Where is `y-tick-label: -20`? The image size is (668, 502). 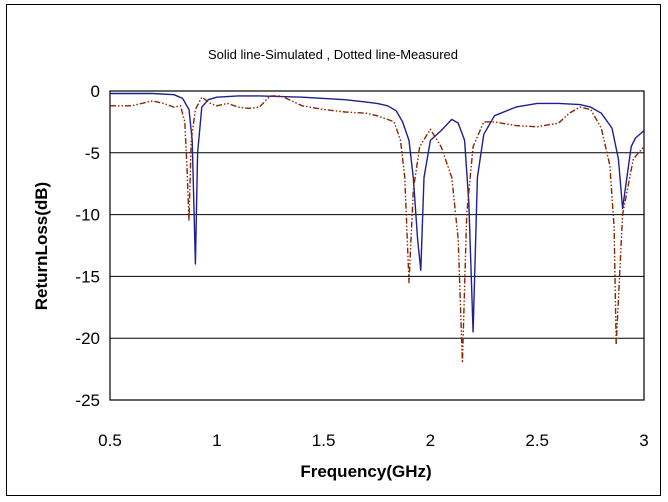
y-tick-label: -20 is located at coordinates (87, 338).